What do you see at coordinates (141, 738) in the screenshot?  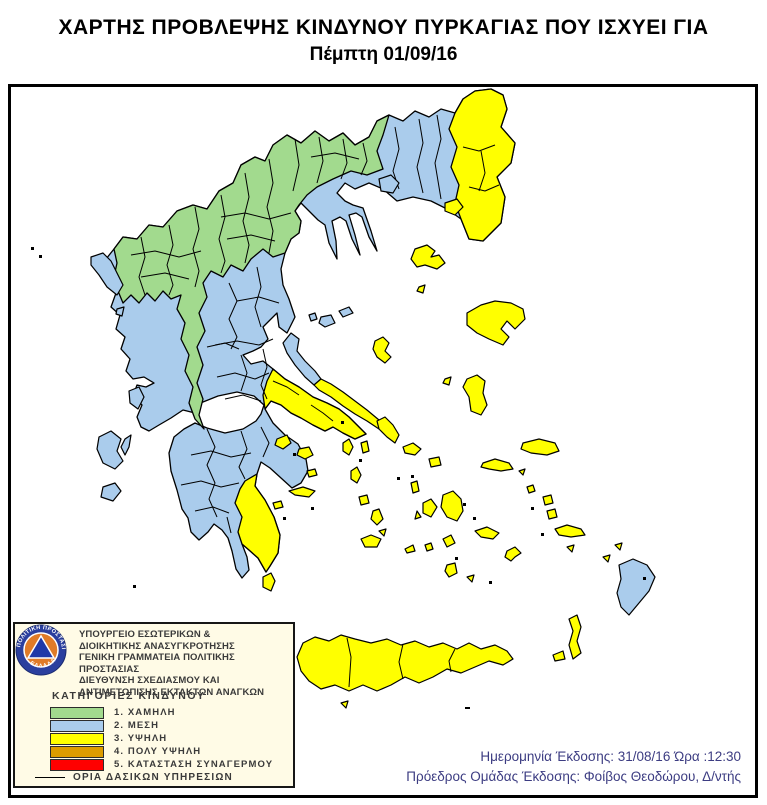 I see `legend-label: 3. ΥΨΗΛΗ` at bounding box center [141, 738].